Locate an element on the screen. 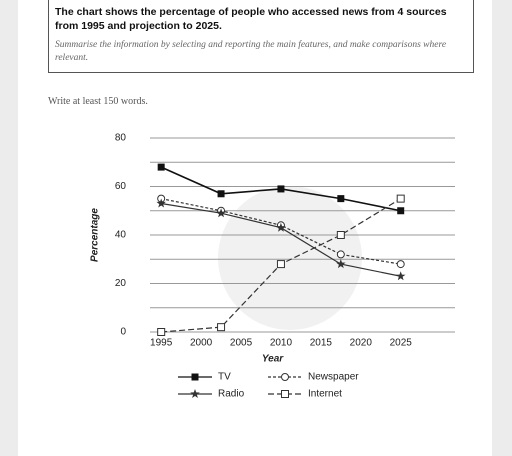 The image size is (512, 456). x-tick-label: 1995 is located at coordinates (161, 343).